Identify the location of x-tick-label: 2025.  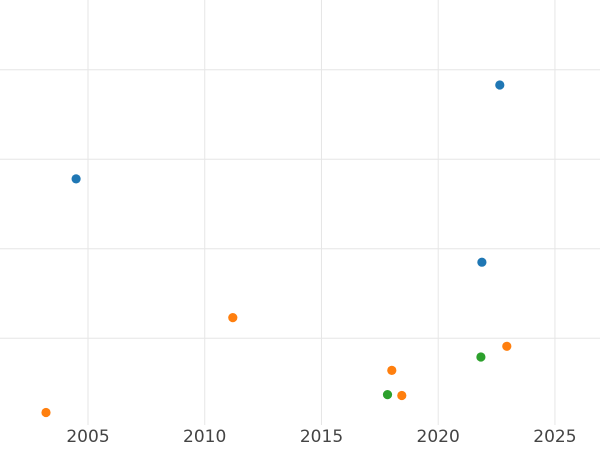
(555, 437).